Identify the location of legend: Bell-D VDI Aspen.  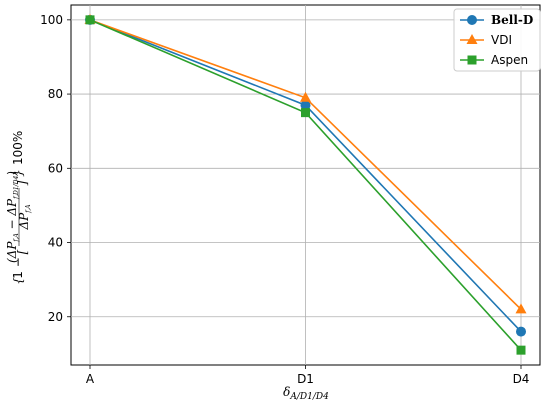
(497, 40).